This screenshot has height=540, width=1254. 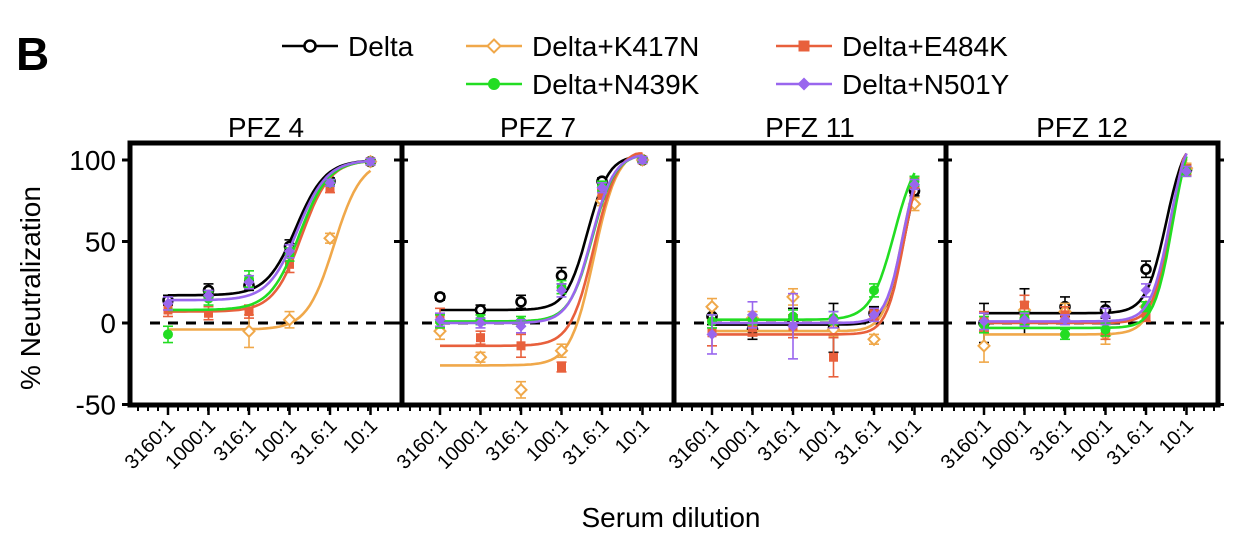 What do you see at coordinates (926, 84) in the screenshot?
I see `legend-label: Delta+N501Y` at bounding box center [926, 84].